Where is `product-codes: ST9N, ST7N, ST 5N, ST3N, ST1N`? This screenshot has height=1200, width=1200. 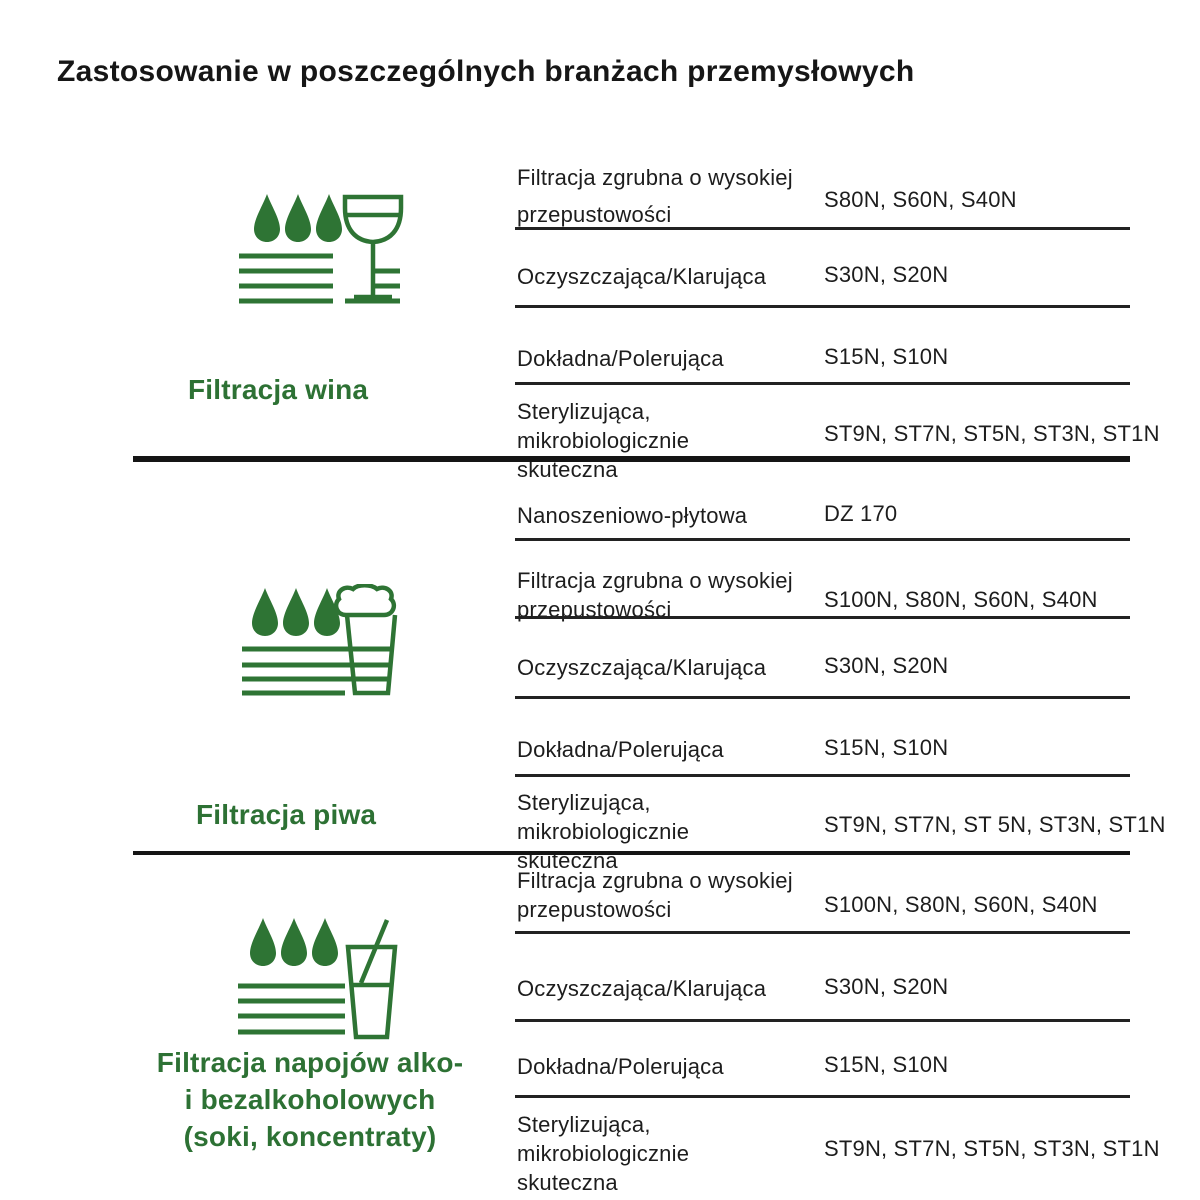 product-codes: ST9N, ST7N, ST 5N, ST3N, ST1N is located at coordinates (995, 824).